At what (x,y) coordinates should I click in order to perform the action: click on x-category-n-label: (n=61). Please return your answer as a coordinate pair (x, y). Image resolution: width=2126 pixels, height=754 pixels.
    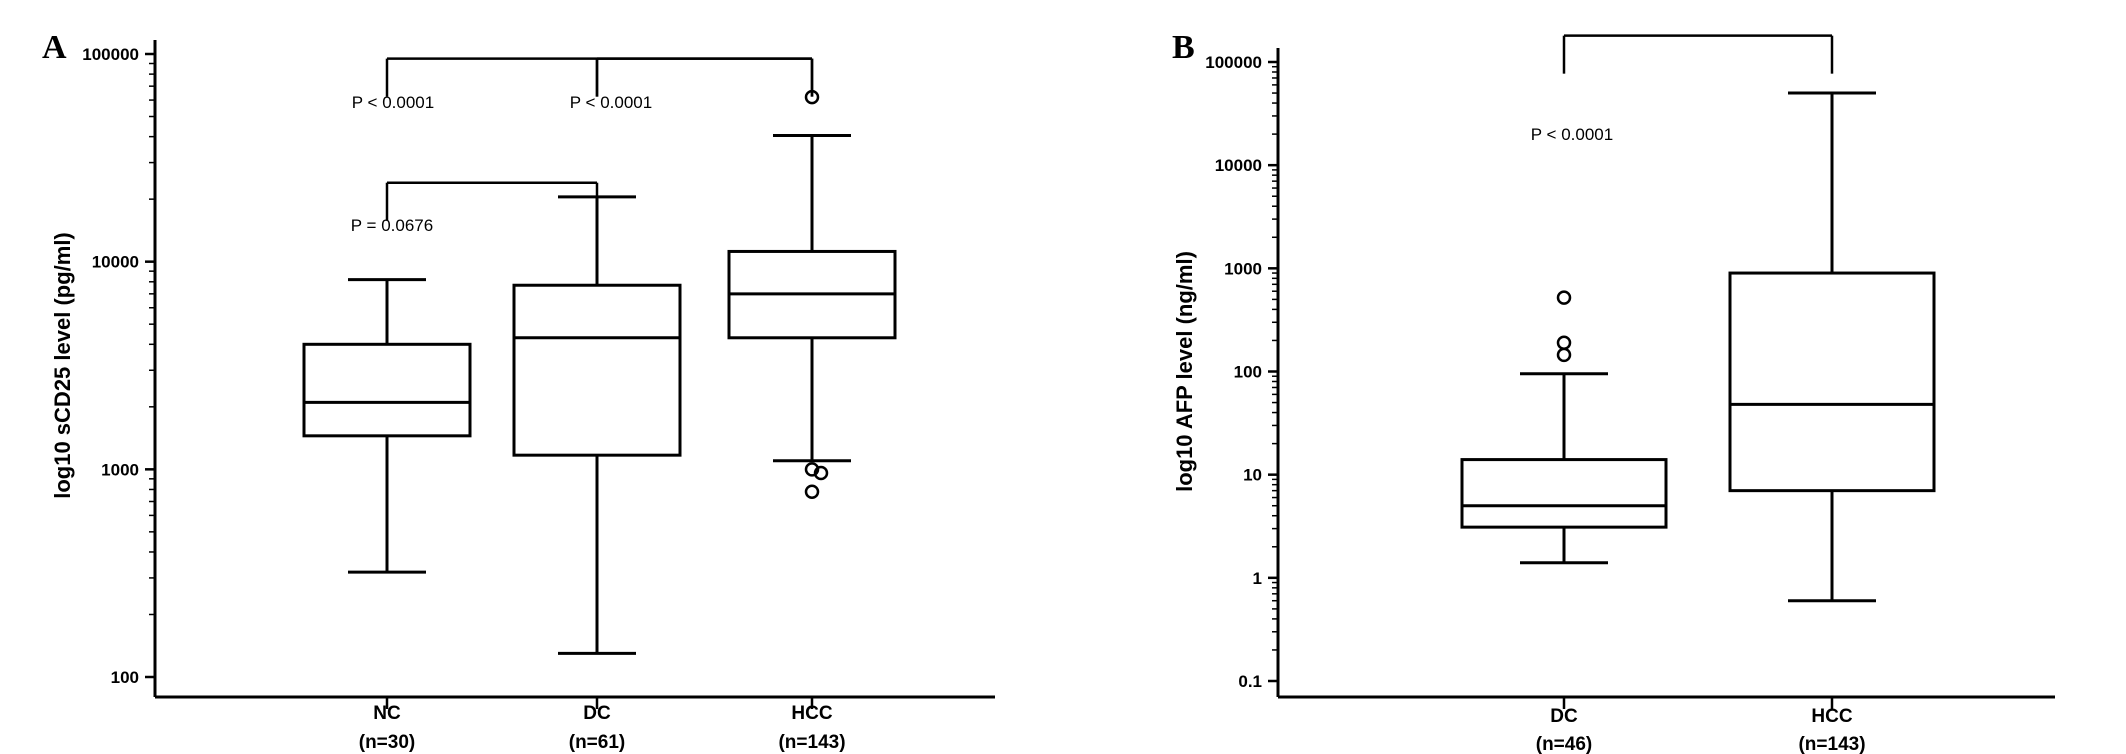
    Looking at the image, I should click on (597, 742).